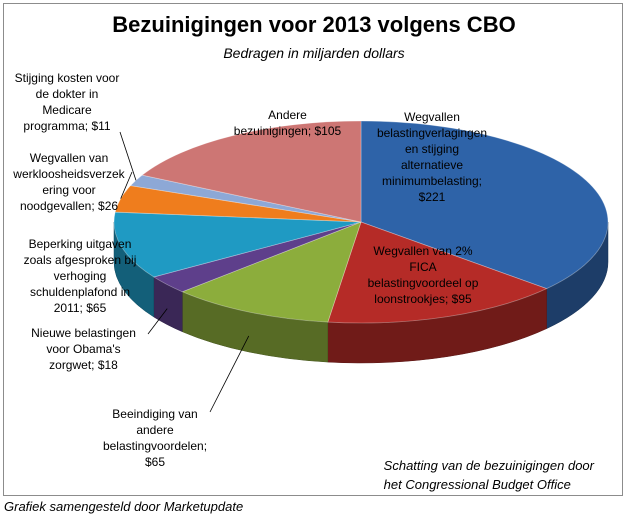  What do you see at coordinates (155, 446) in the screenshot?
I see `slice-label-line: belastingvoordelen;` at bounding box center [155, 446].